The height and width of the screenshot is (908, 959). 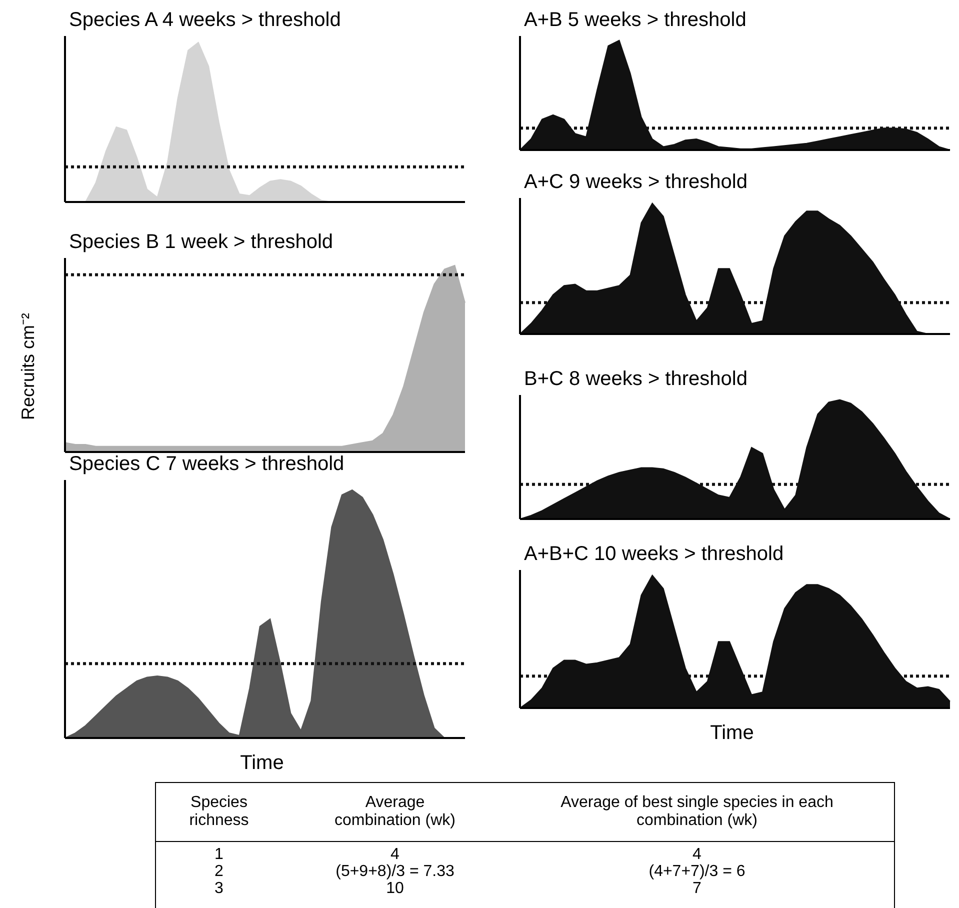 I want to click on chart-title: A+B 5 weeks > threshold, so click(x=635, y=20).